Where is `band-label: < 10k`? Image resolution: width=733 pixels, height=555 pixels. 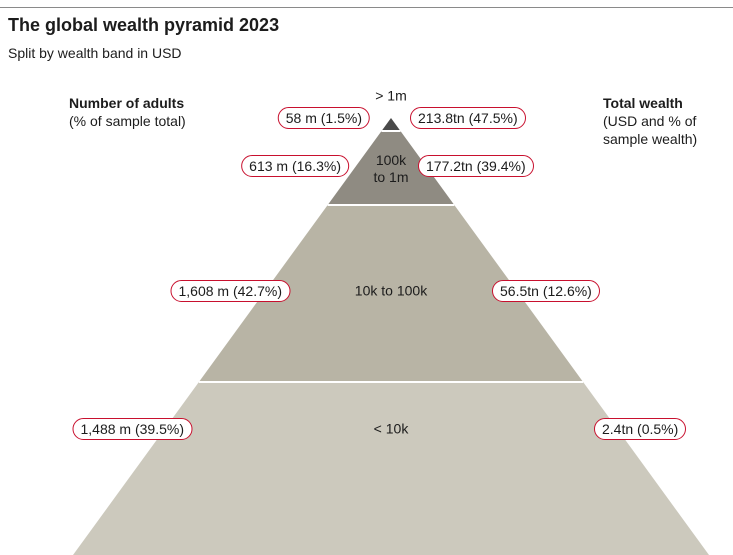 band-label: < 10k is located at coordinates (391, 429).